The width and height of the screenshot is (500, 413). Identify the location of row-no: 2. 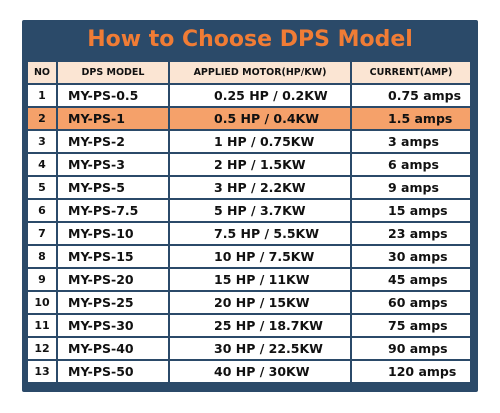
(42, 118).